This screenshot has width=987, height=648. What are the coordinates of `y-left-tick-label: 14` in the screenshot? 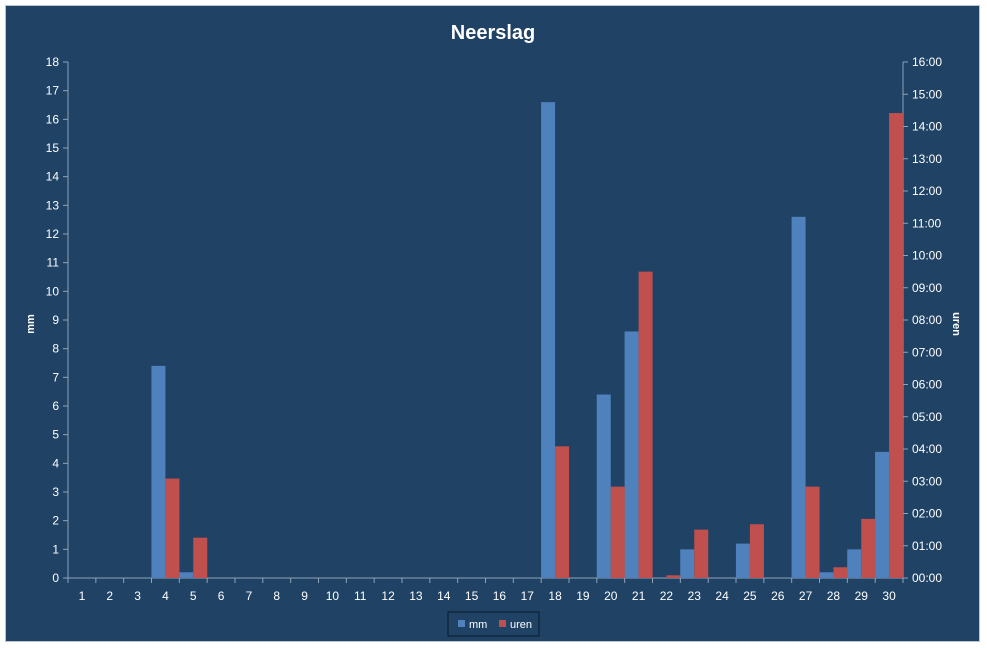 It's located at (53, 177).